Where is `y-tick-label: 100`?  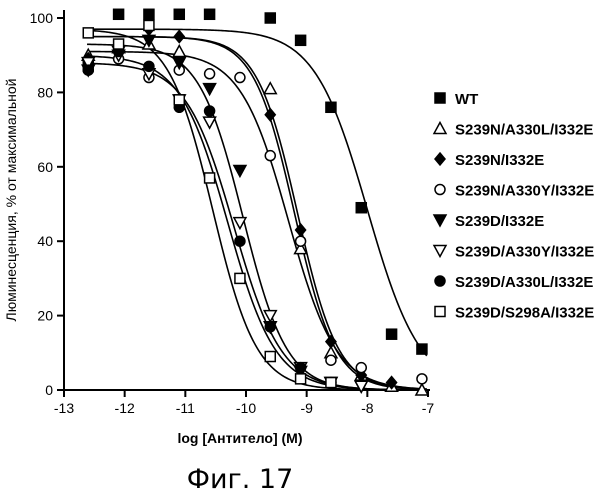
y-tick-label: 100 is located at coordinates (42, 18).